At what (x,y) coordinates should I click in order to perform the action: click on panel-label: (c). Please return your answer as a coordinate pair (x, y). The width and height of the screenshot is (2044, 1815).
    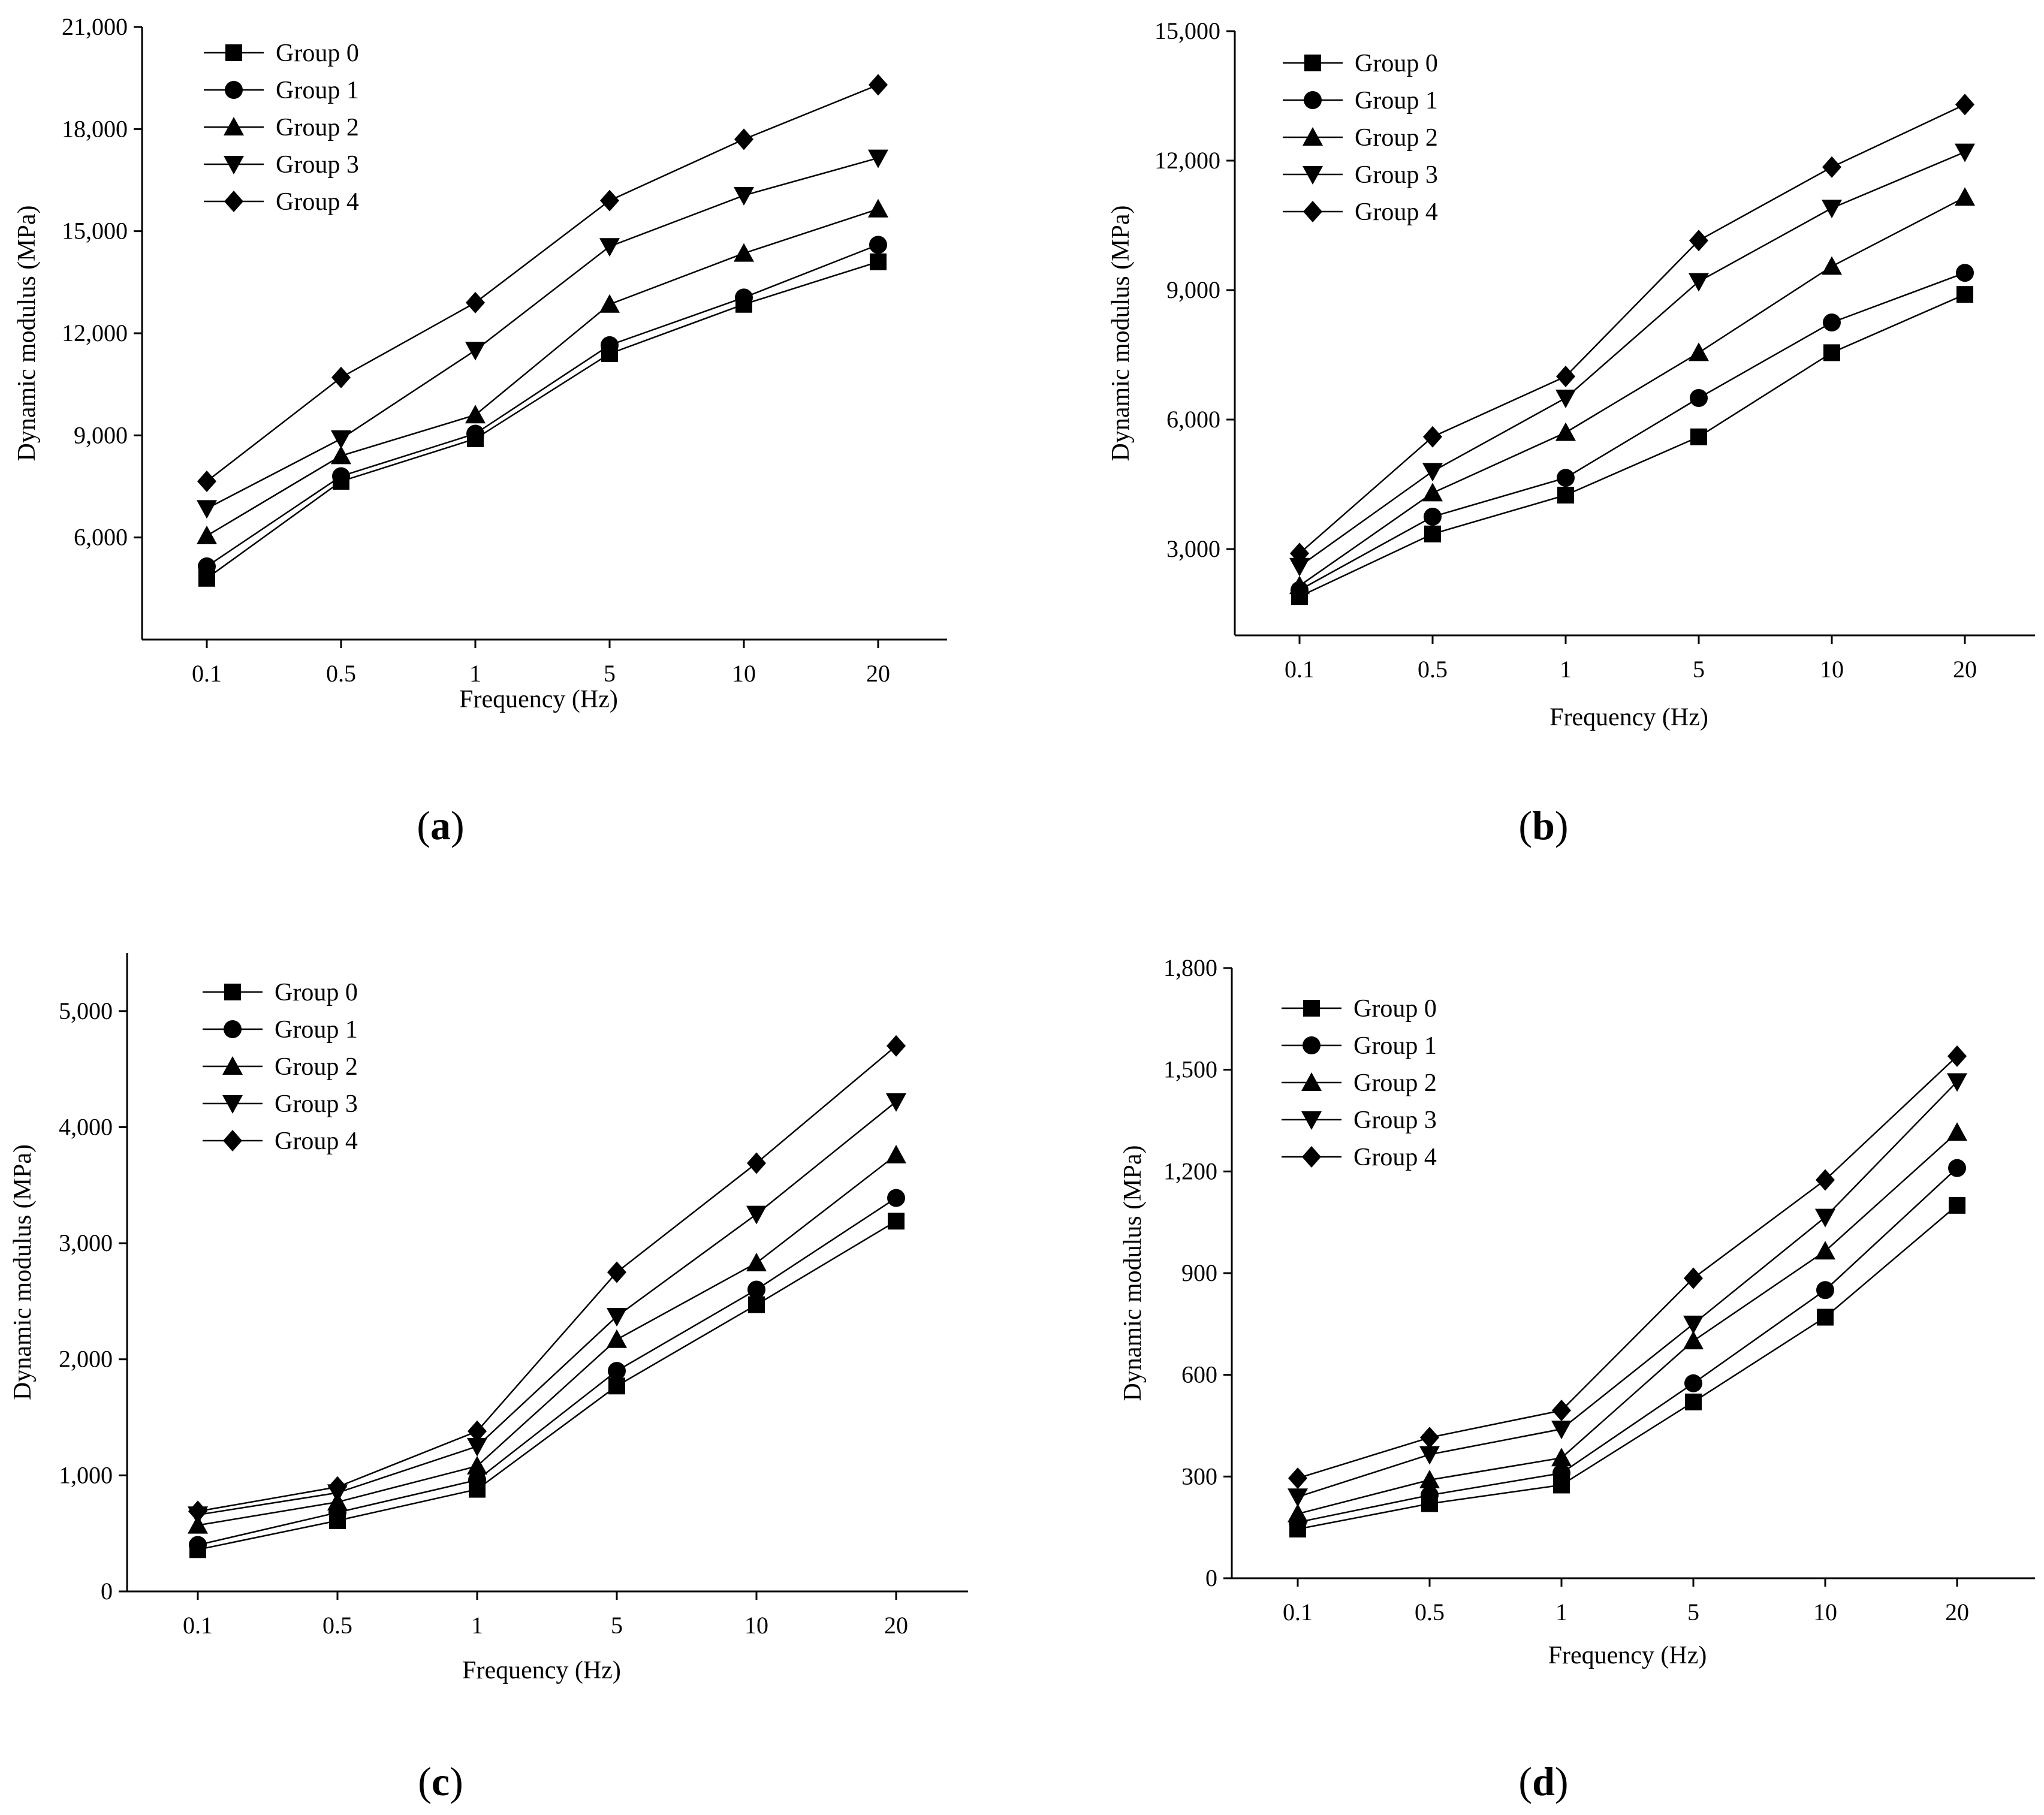
    Looking at the image, I should click on (440, 1781).